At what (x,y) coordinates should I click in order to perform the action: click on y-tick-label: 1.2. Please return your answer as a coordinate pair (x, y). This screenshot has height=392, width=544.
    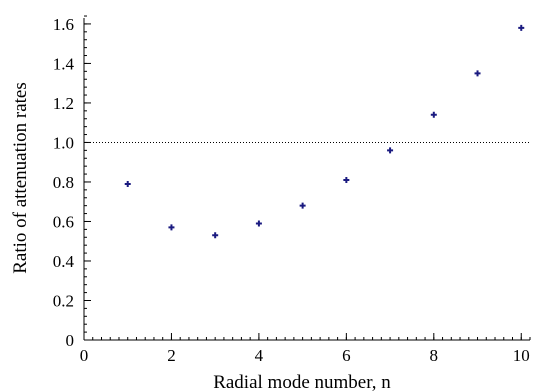
    Looking at the image, I should click on (63, 103).